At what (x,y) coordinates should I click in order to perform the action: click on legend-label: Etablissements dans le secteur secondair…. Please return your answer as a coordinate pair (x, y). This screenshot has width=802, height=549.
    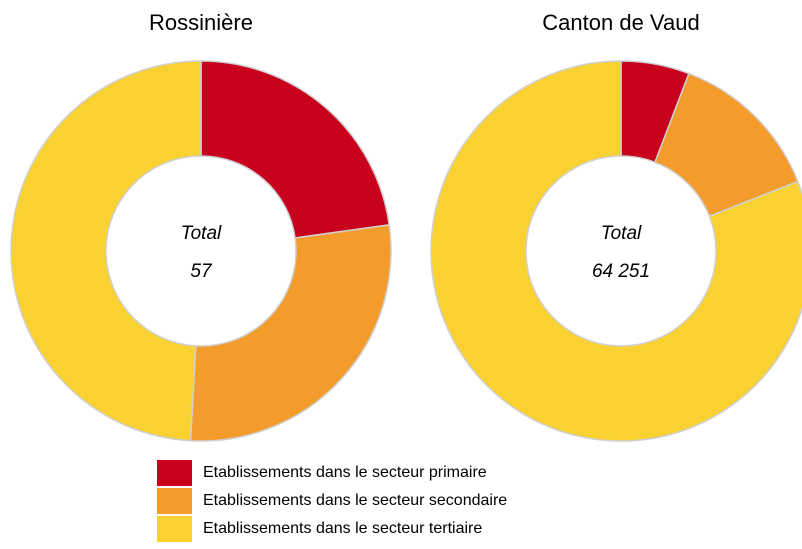
    Looking at the image, I should click on (355, 500).